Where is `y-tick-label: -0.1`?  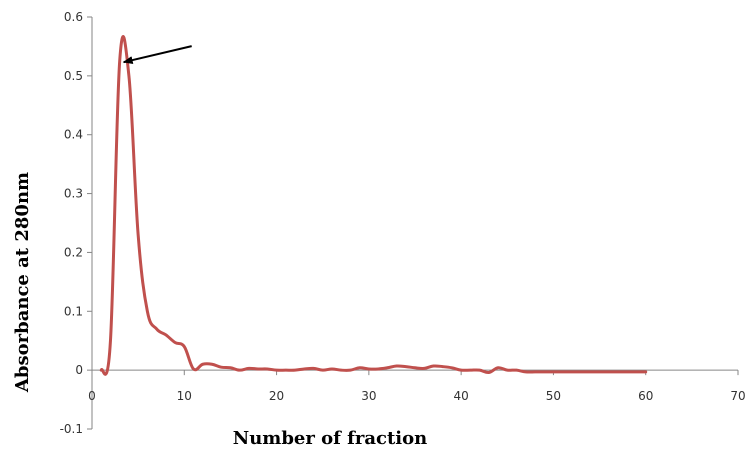
y-tick-label: -0.1 is located at coordinates (71, 429).